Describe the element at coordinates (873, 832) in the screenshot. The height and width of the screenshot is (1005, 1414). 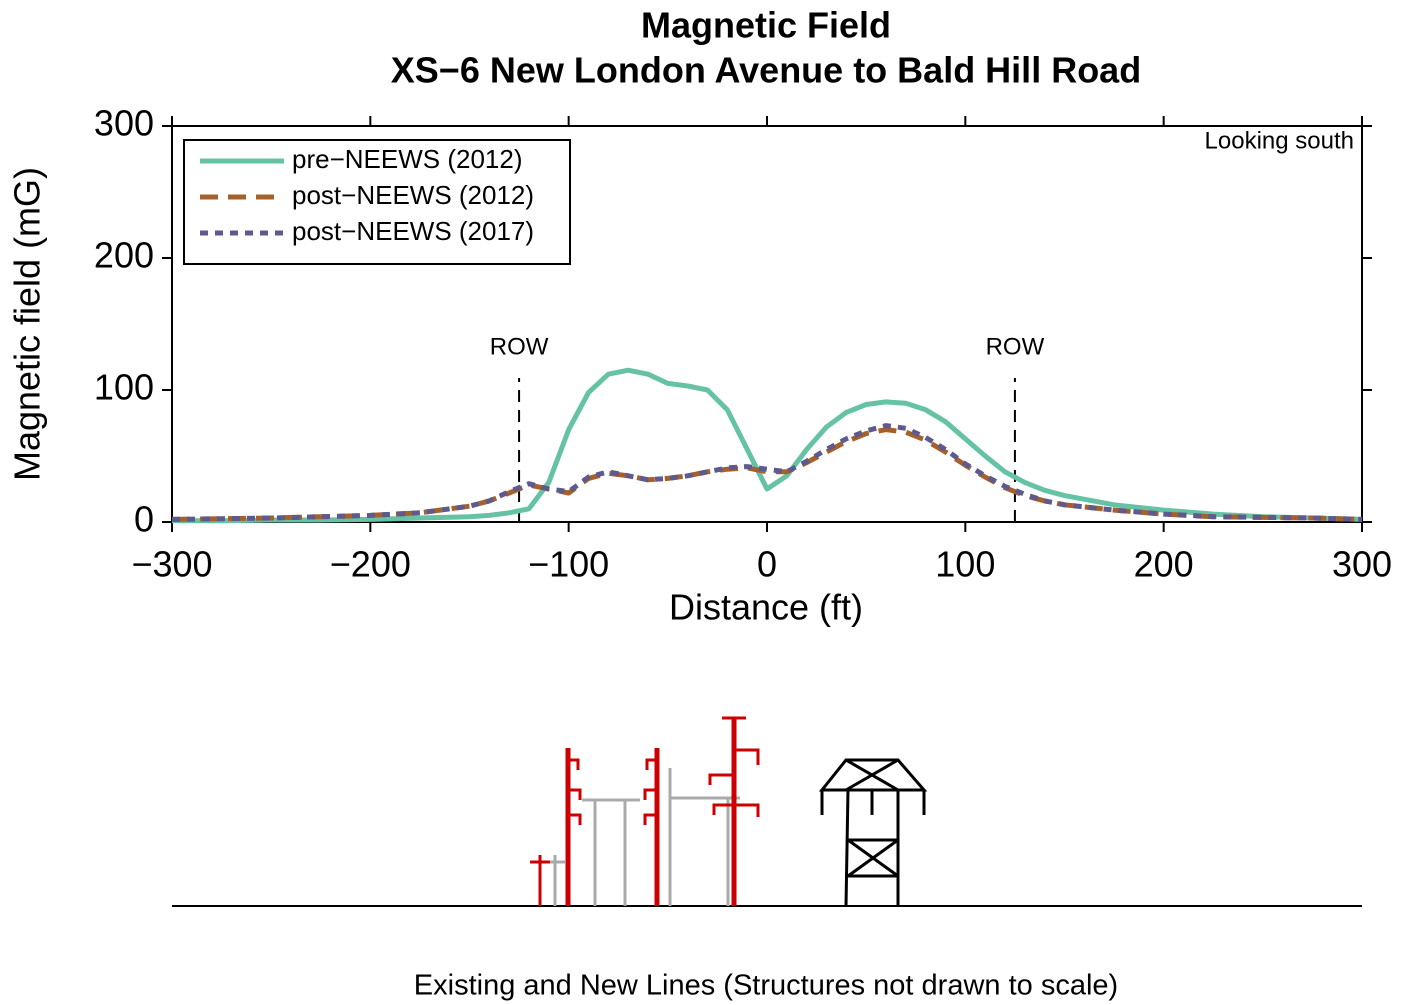
I see `lattice-tower` at that location.